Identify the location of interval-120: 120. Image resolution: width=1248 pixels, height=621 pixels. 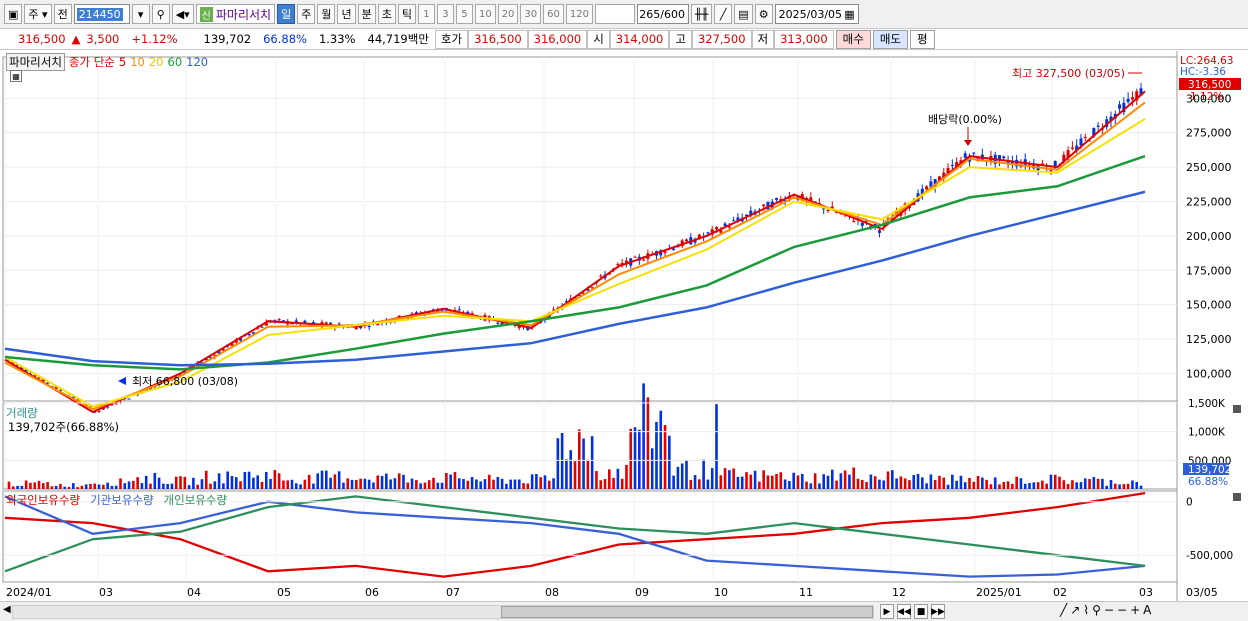
(579, 14).